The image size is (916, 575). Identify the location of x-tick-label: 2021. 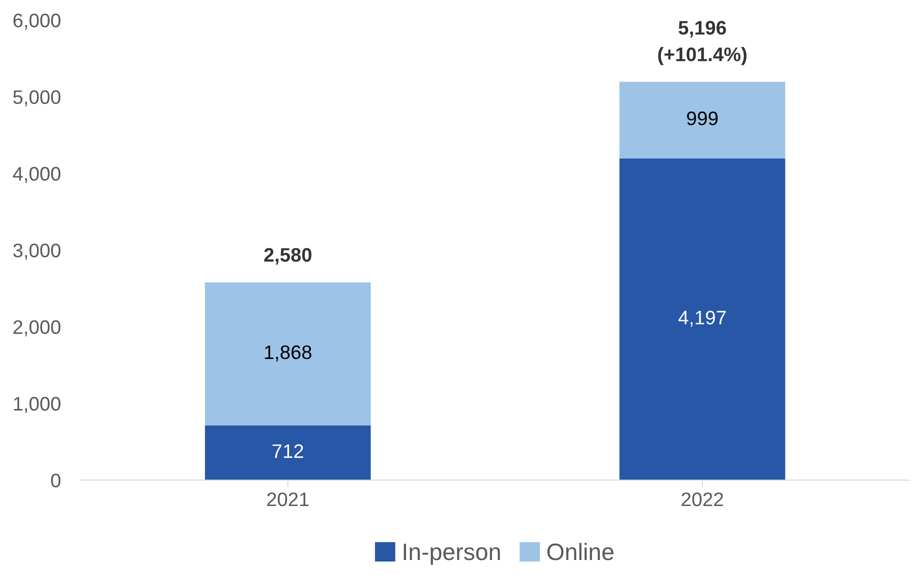
(288, 499).